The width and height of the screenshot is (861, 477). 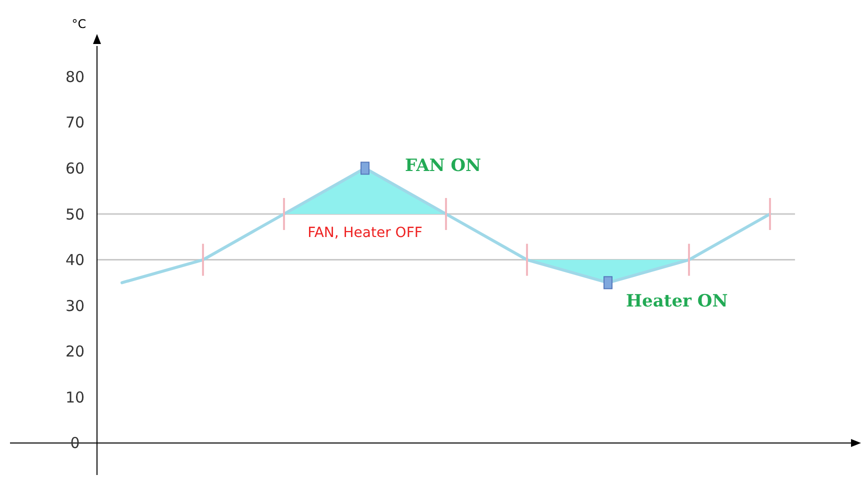 I want to click on y-tick-label: 20, so click(x=75, y=351).